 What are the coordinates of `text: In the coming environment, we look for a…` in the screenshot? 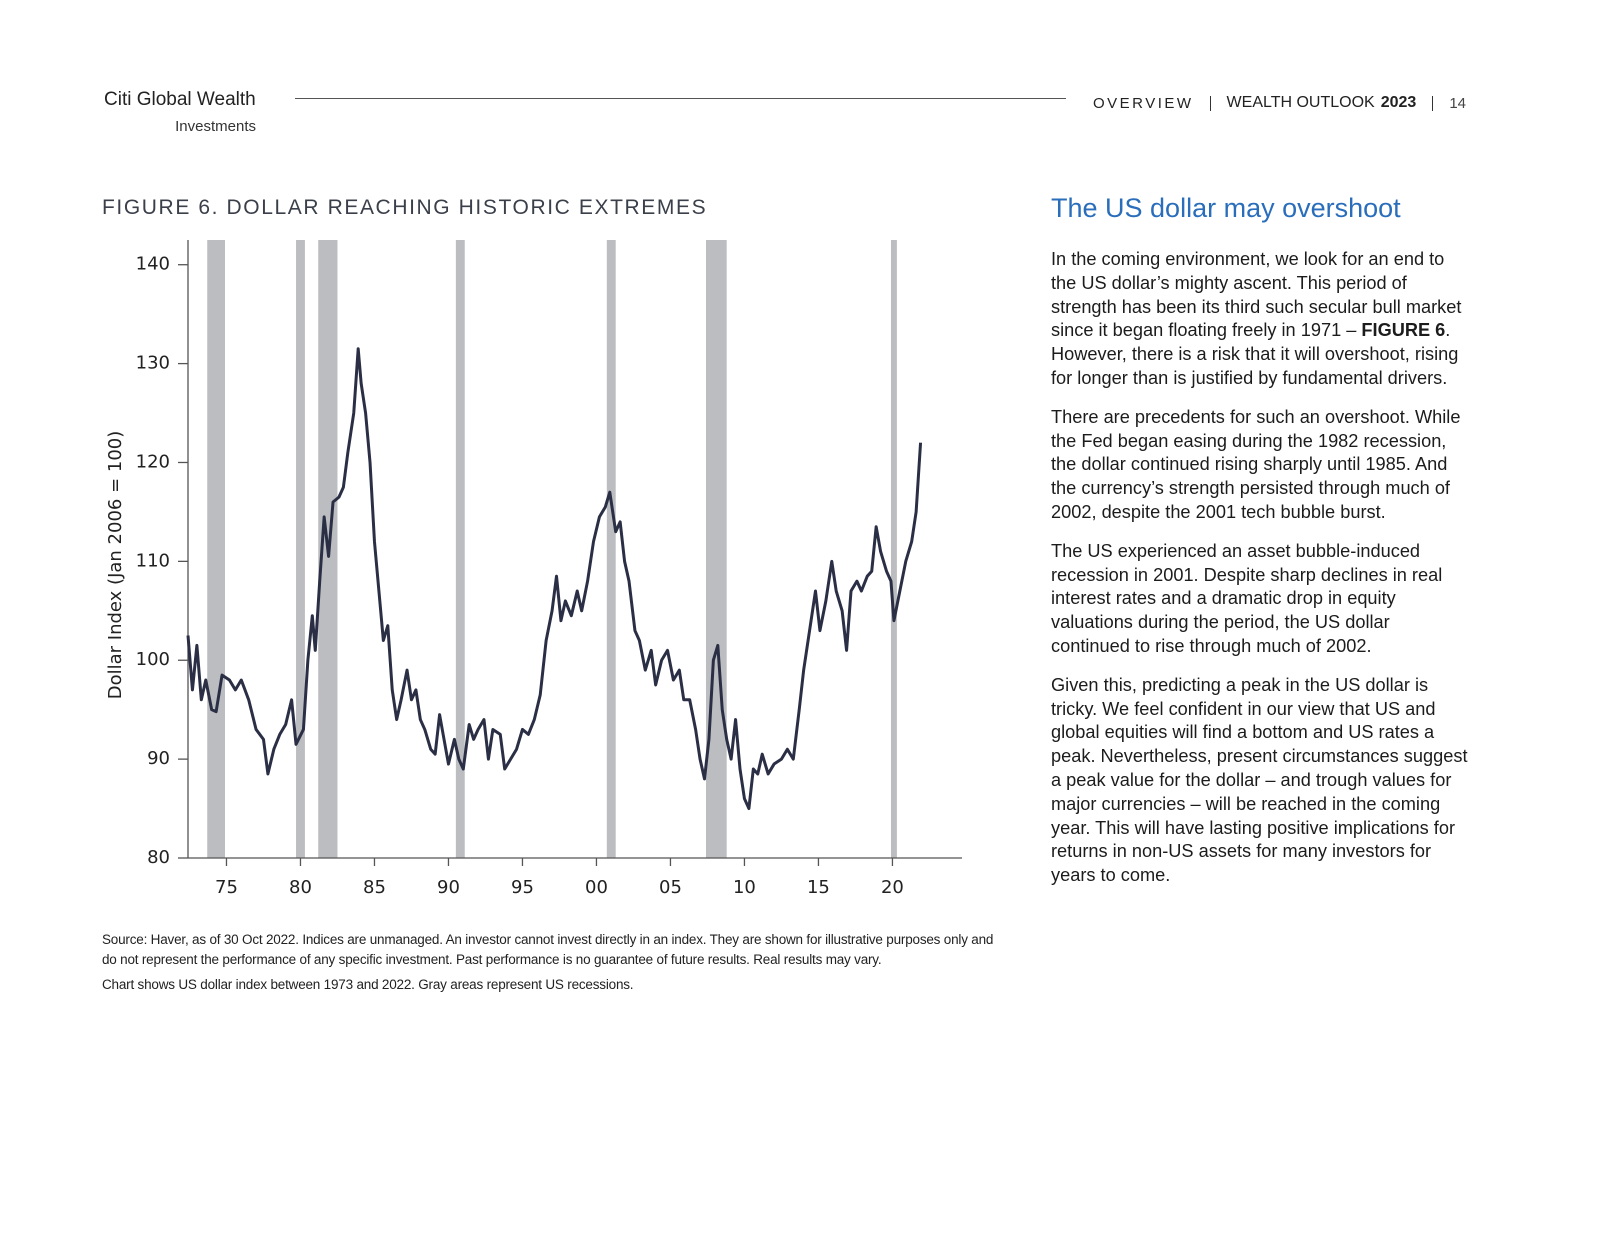 It's located at (1256, 295).